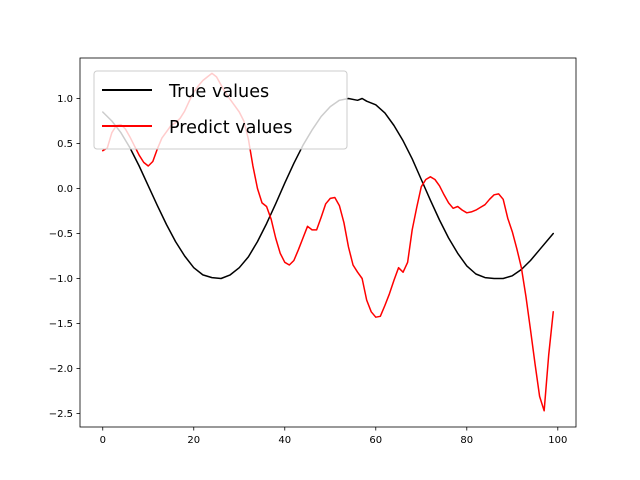 This screenshot has width=640, height=480. Describe the element at coordinates (333, 436) in the screenshot. I see `x-axis: 0 20 40 60 80 100` at that location.